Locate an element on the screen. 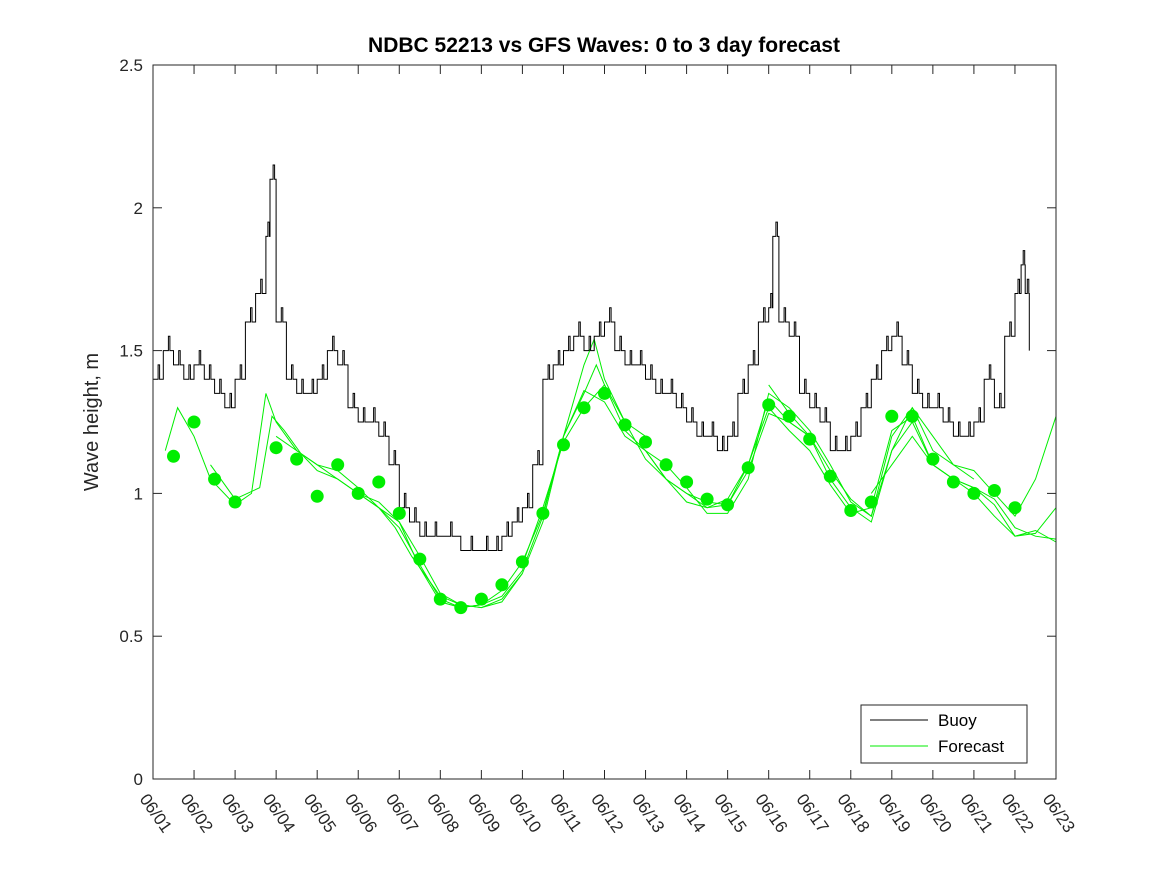  legend-forecast-label: Forecast is located at coordinates (971, 746).